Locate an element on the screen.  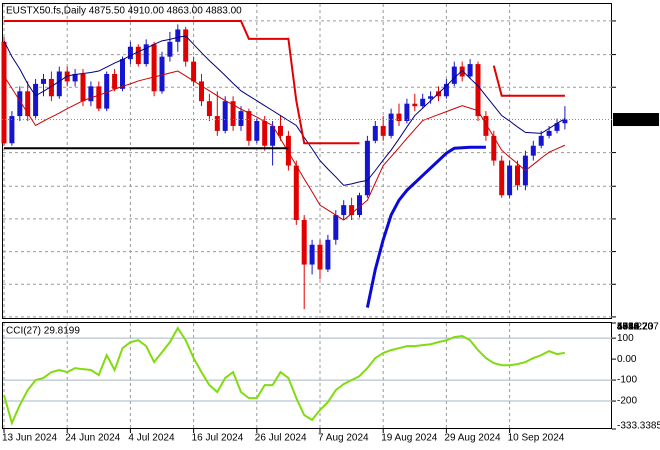
y-tick-label: -333.3385 is located at coordinates (638, 426).